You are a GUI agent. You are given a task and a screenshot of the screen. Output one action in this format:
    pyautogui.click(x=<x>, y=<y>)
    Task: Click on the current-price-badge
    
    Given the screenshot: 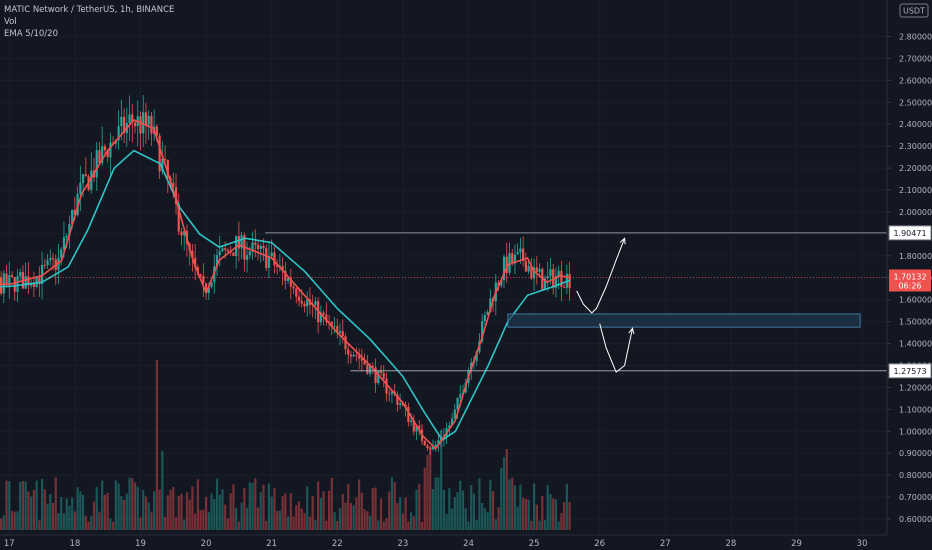 What is the action you would take?
    pyautogui.click(x=910, y=280)
    